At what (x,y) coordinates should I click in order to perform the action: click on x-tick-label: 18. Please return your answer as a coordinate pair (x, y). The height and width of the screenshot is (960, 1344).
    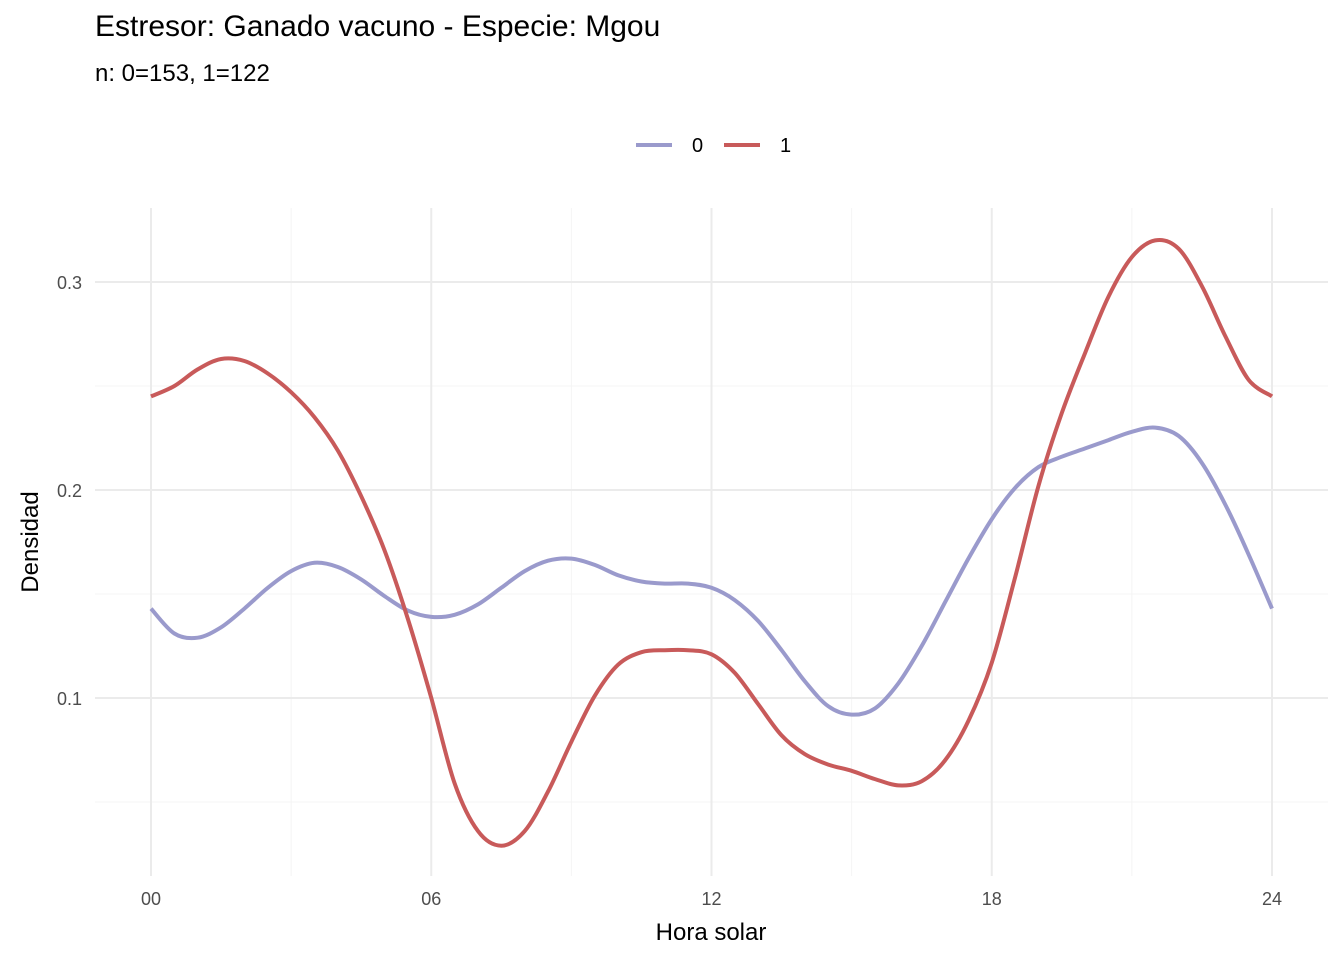
    Looking at the image, I should click on (992, 899).